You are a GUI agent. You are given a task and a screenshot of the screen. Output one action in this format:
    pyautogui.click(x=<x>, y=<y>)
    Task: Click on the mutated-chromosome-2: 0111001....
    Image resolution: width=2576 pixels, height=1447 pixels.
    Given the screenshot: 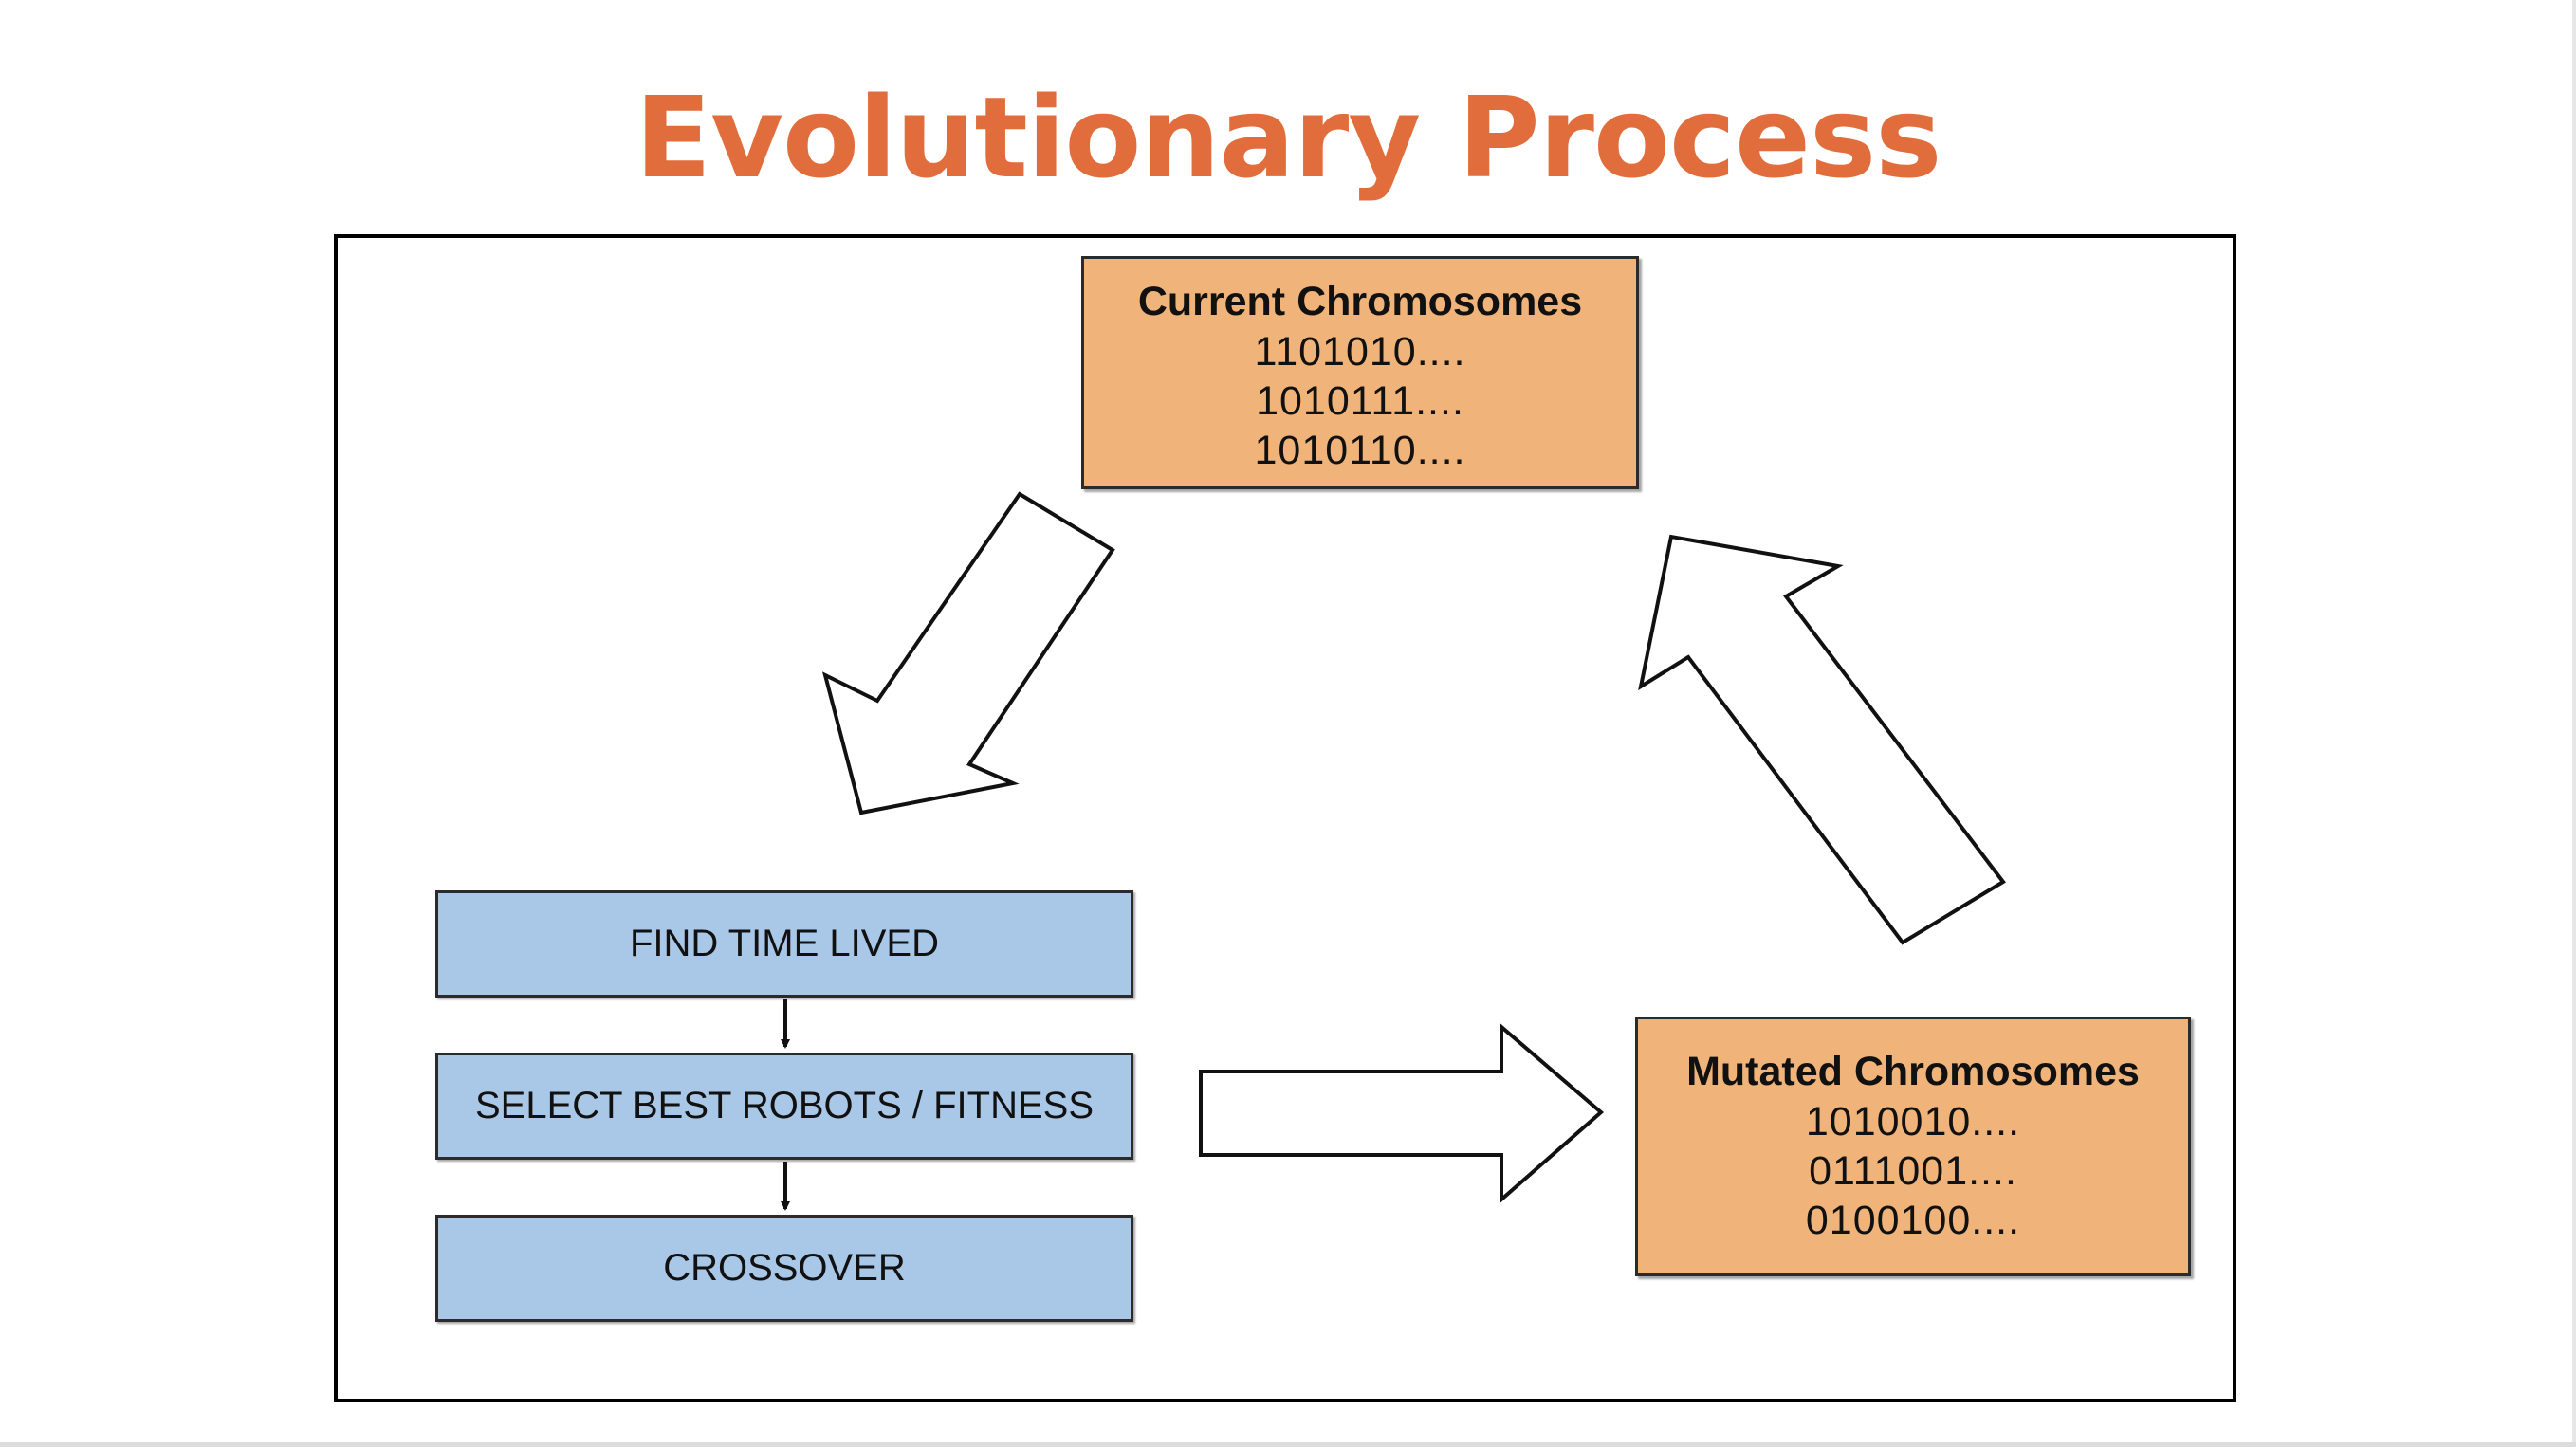 What is the action you would take?
    pyautogui.click(x=1913, y=1171)
    